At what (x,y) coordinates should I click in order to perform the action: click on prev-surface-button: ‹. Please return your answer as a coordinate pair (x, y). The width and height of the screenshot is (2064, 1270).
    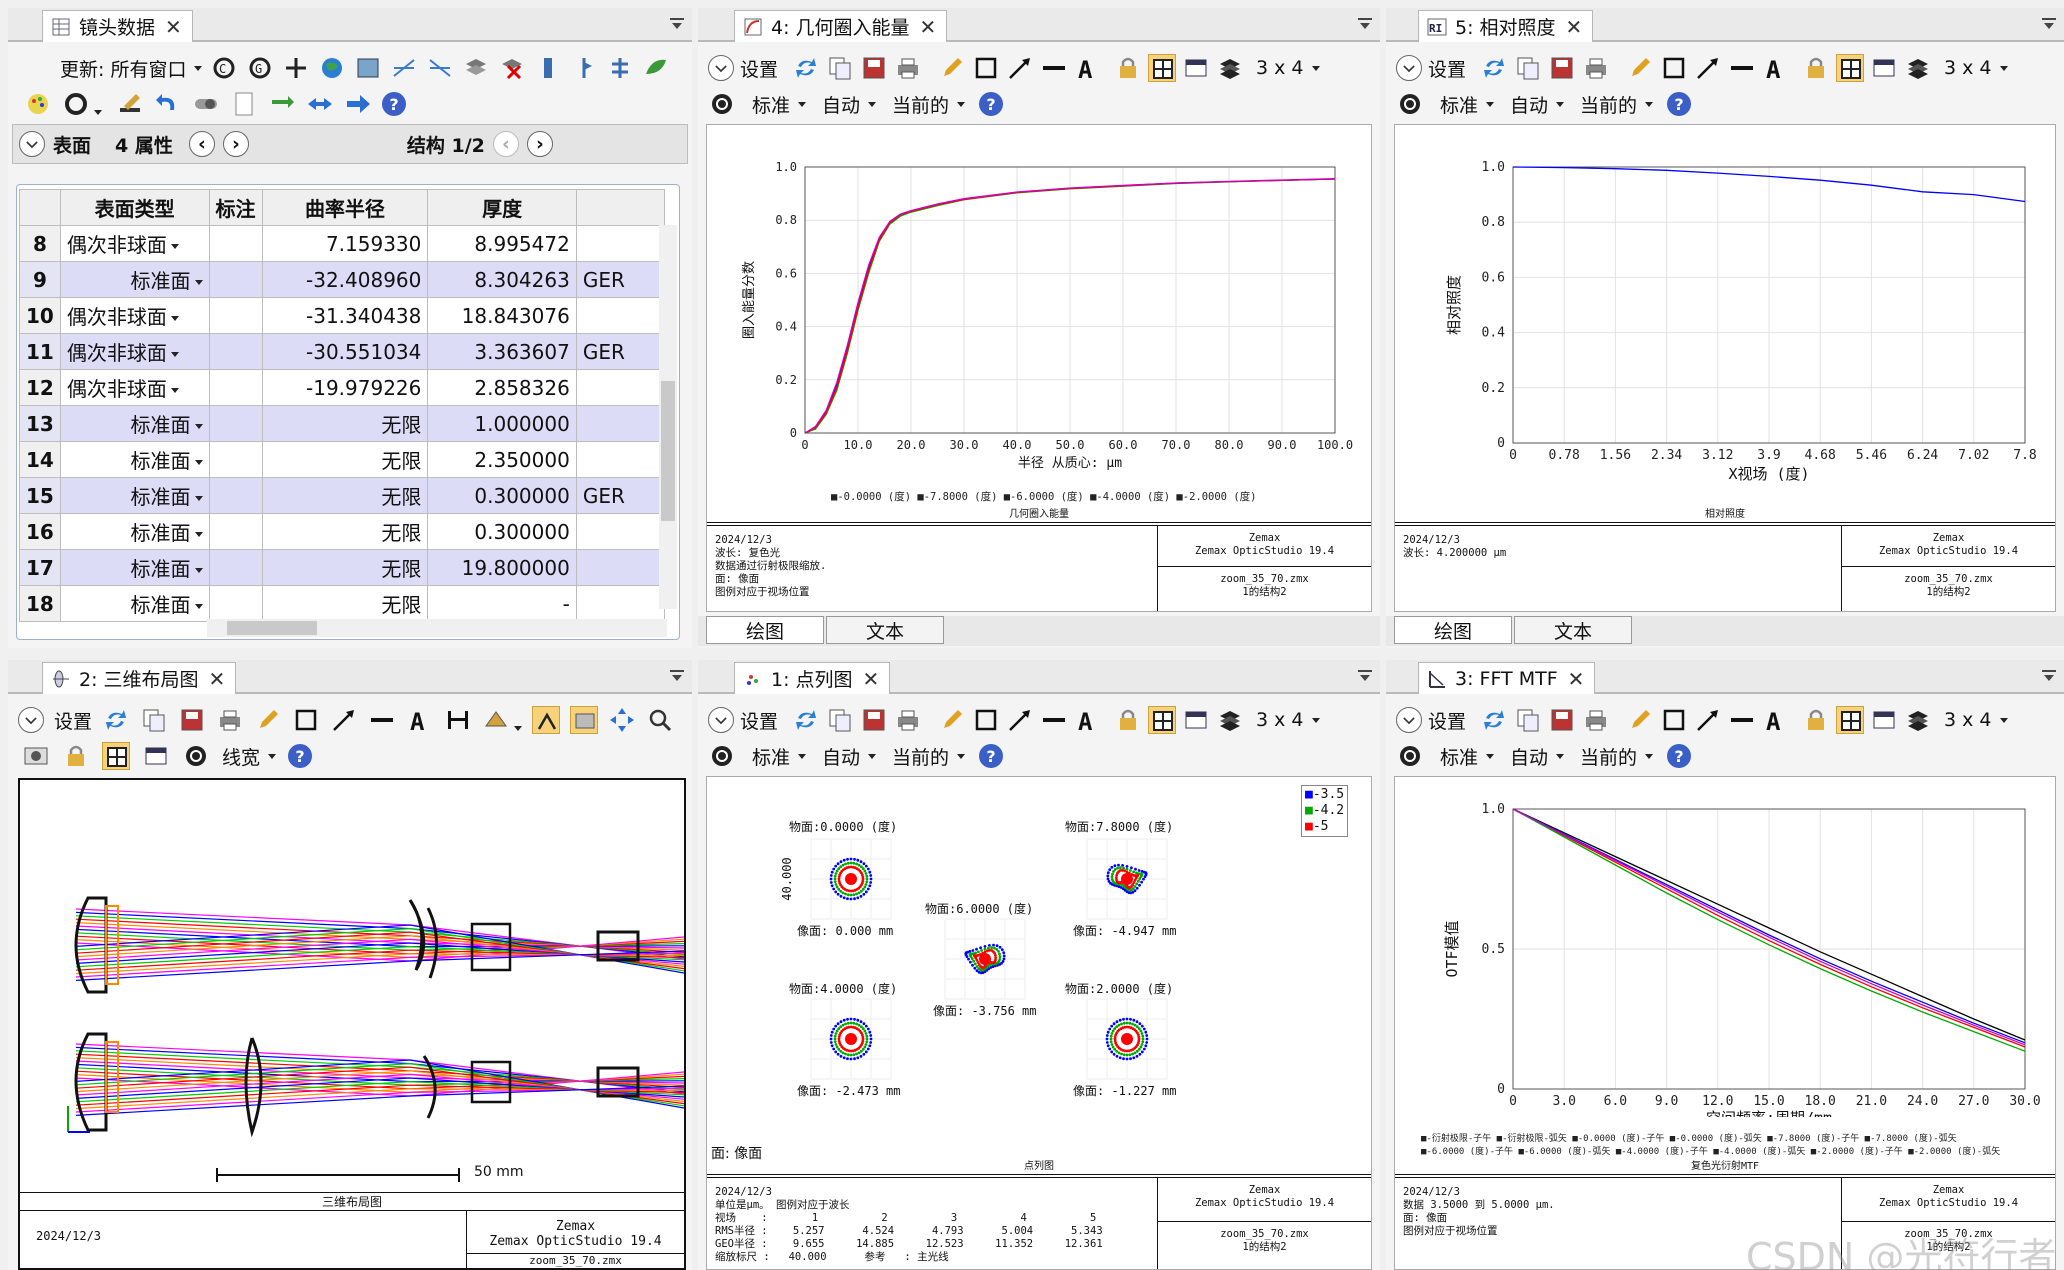
    Looking at the image, I should click on (201, 144).